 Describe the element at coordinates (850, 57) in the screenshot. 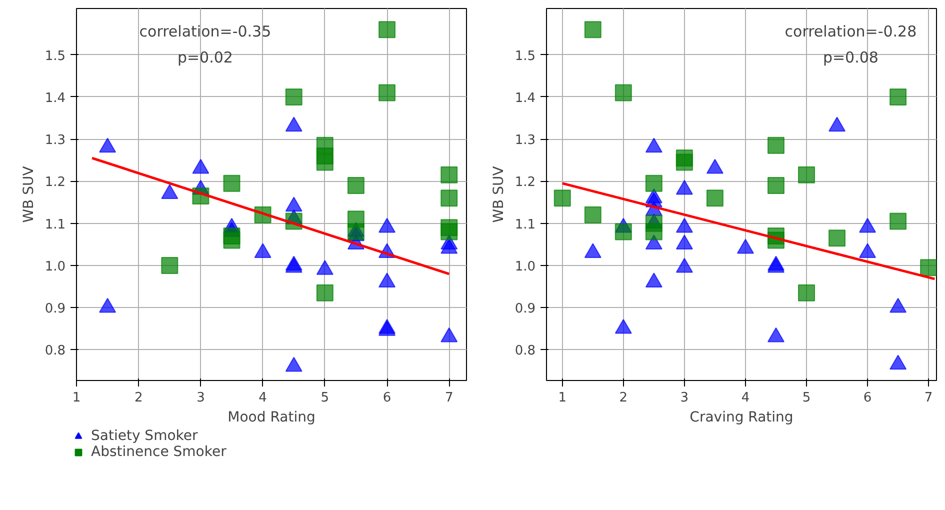

I see `annotation: p=0.08` at that location.